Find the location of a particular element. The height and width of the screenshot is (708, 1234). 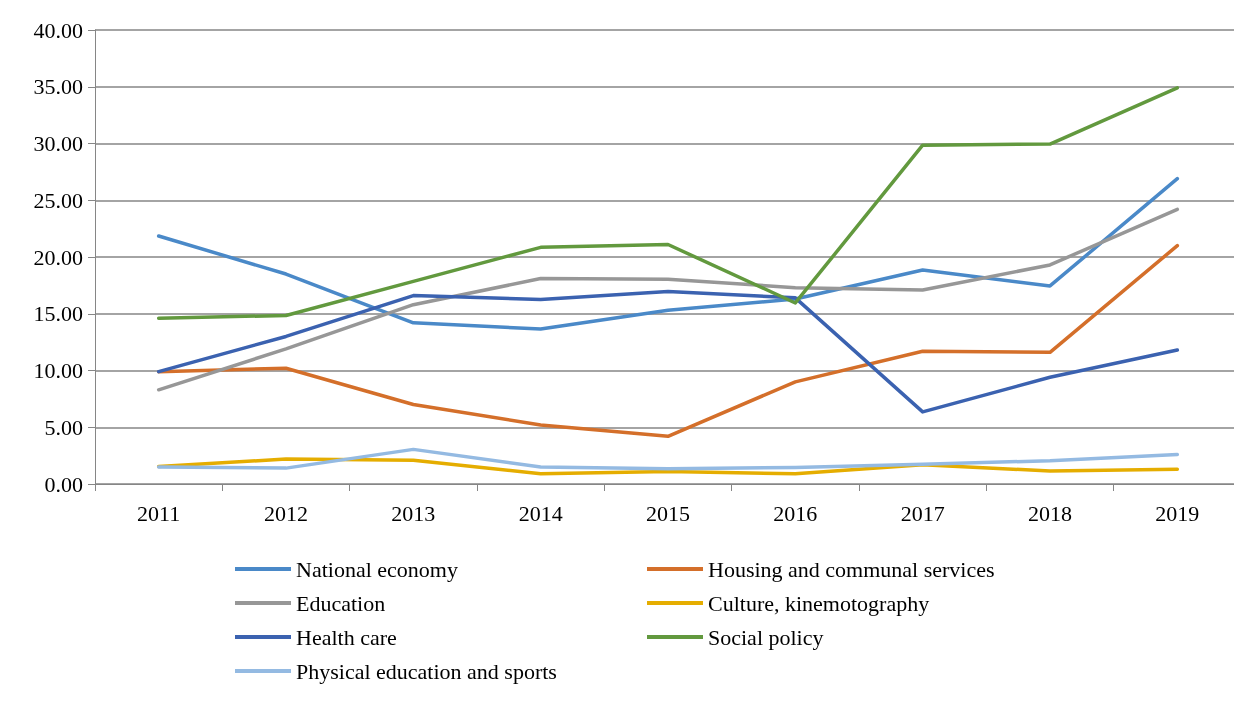

legend-label: Physical education and sports is located at coordinates (426, 671).